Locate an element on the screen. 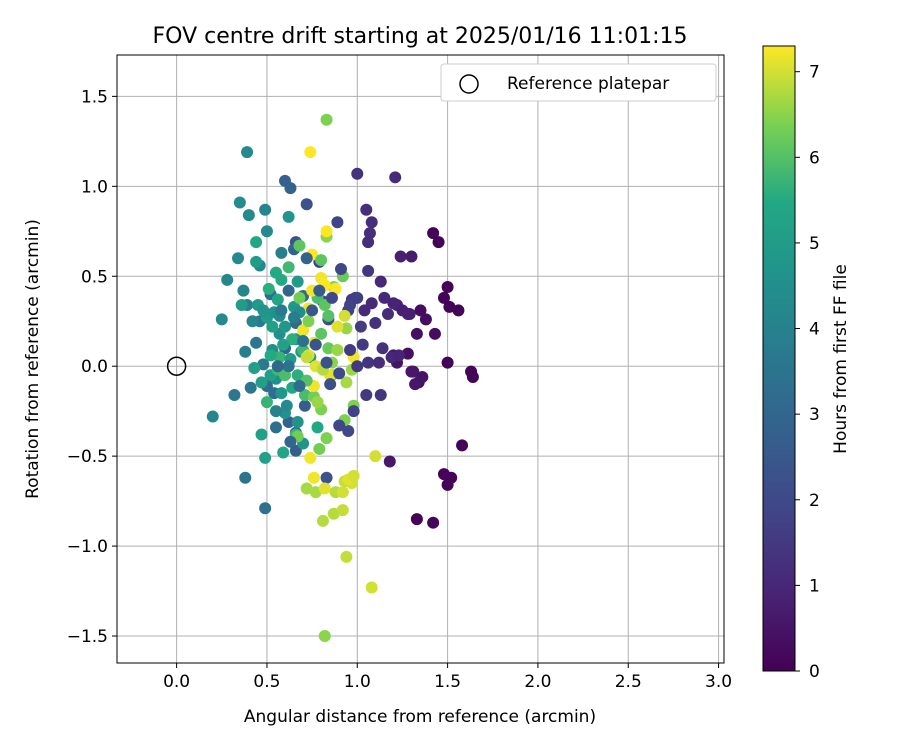 Image resolution: width=900 pixels, height=750 pixels. y-tick-label: −0.5 is located at coordinates (87, 457).